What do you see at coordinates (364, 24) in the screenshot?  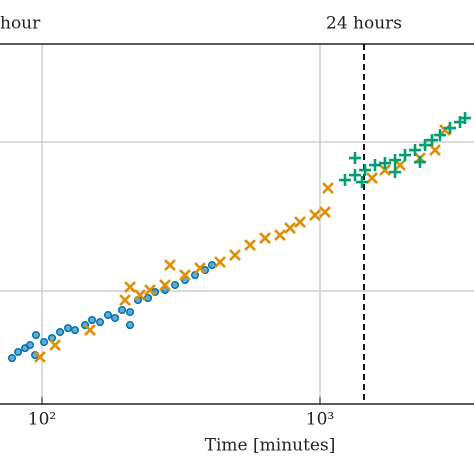 I see `reference-label: 24 hours` at bounding box center [364, 24].